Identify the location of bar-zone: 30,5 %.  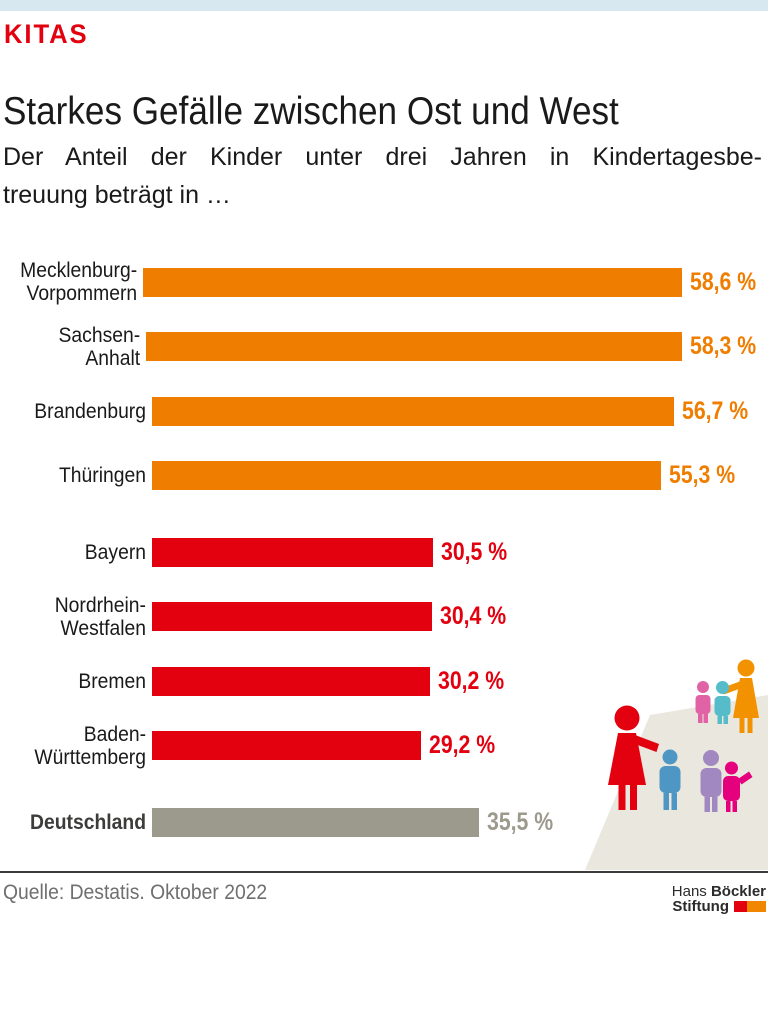
(457, 552).